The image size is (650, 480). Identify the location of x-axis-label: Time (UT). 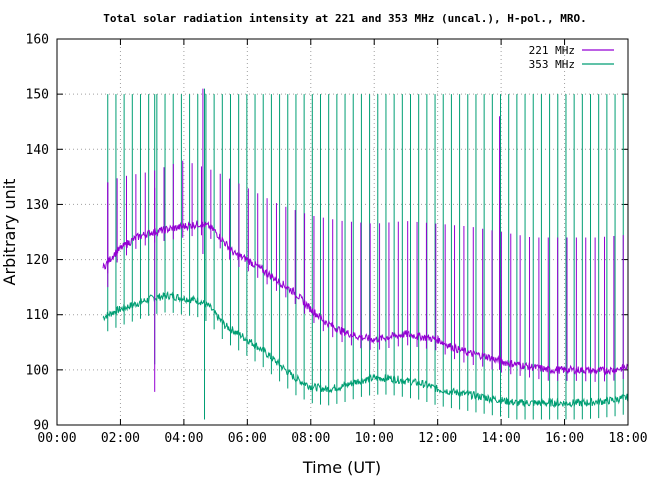
(341, 467).